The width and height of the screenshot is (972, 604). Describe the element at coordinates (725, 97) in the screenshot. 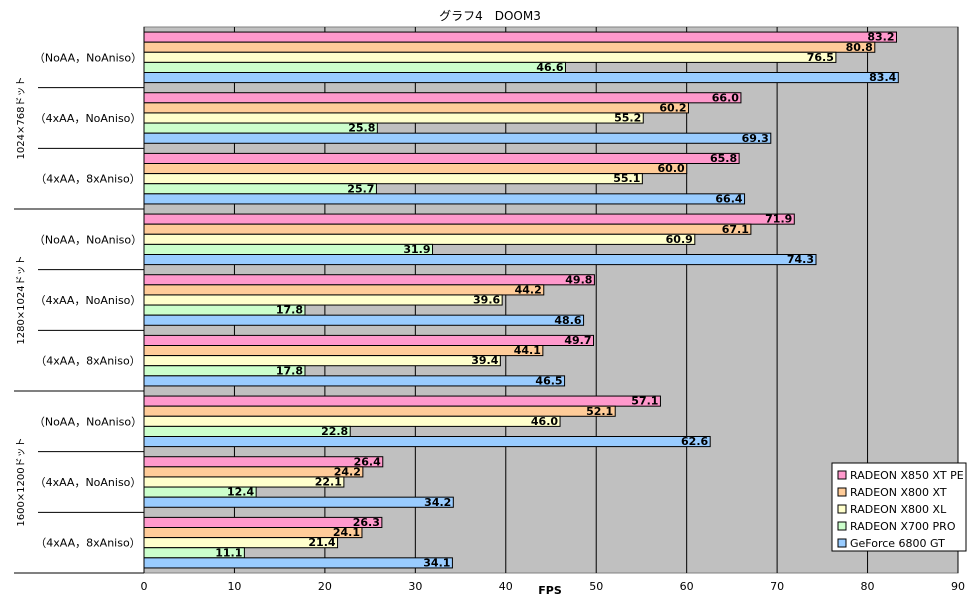

I see `data-label: 66.0` at that location.